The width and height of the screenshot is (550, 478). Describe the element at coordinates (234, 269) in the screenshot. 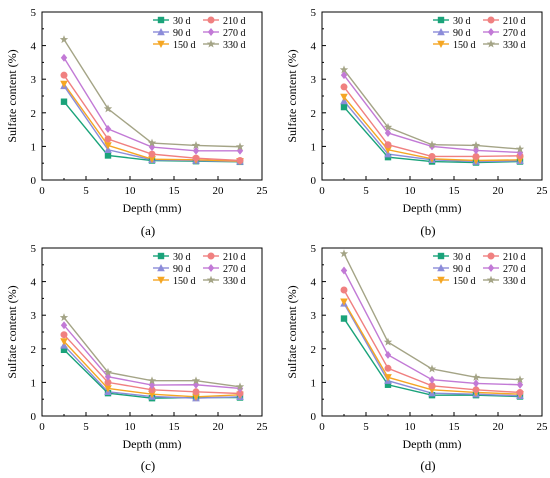

I see `legend-label: 270 d` at that location.